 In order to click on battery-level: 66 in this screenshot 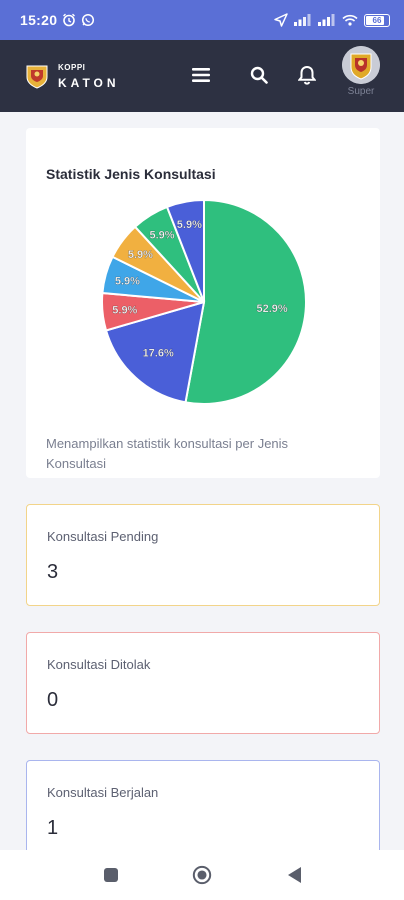, I will do `click(377, 20)`.